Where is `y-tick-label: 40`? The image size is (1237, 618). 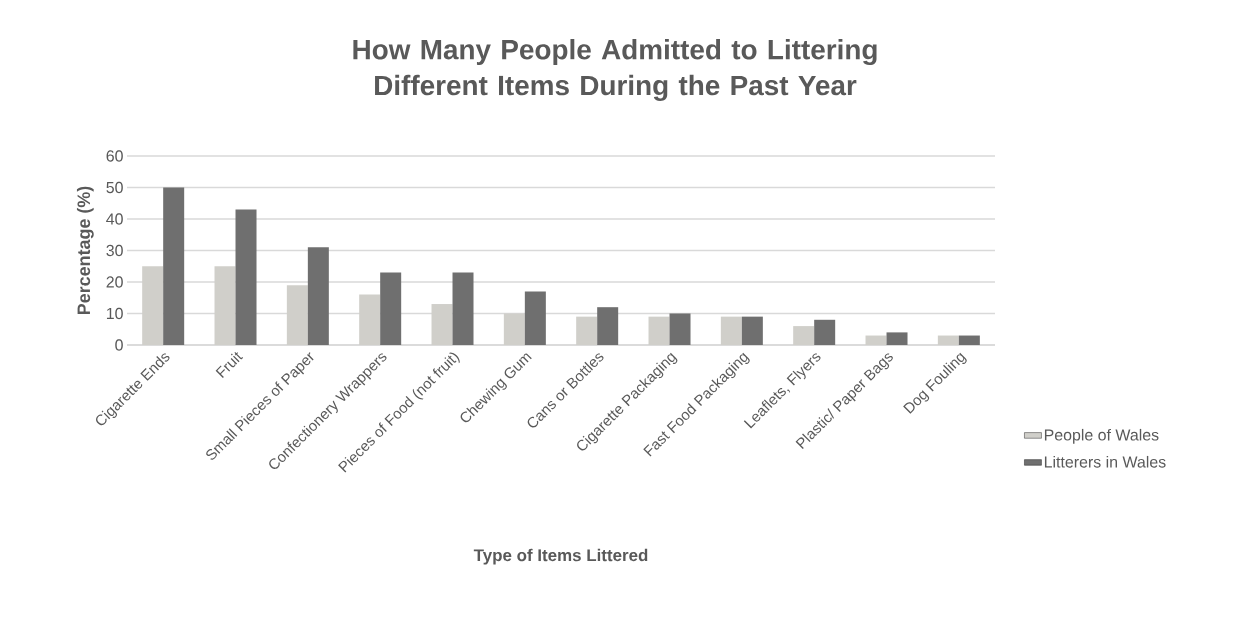 y-tick-label: 40 is located at coordinates (114, 219).